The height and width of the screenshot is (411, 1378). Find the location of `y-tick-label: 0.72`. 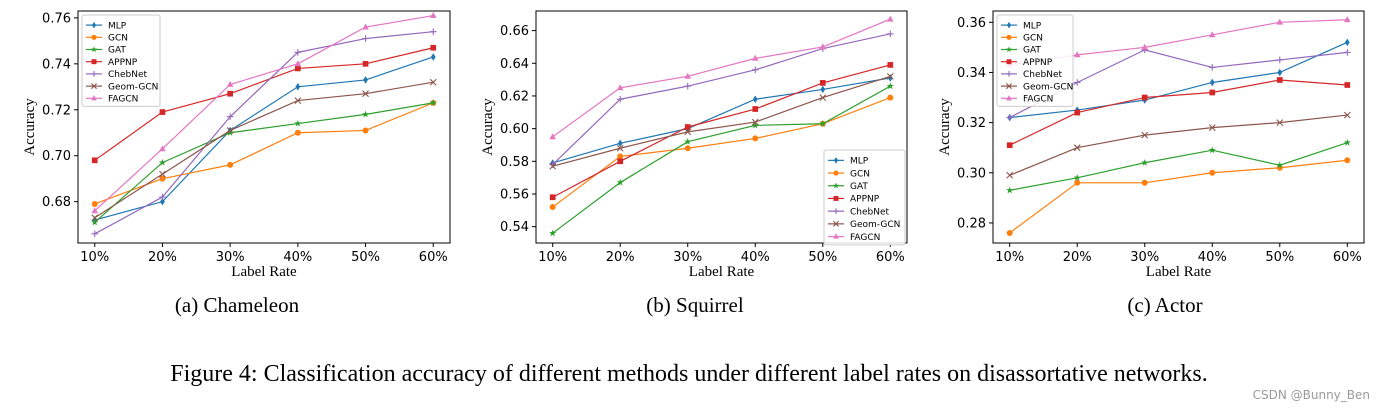

y-tick-label: 0.72 is located at coordinates (56, 110).